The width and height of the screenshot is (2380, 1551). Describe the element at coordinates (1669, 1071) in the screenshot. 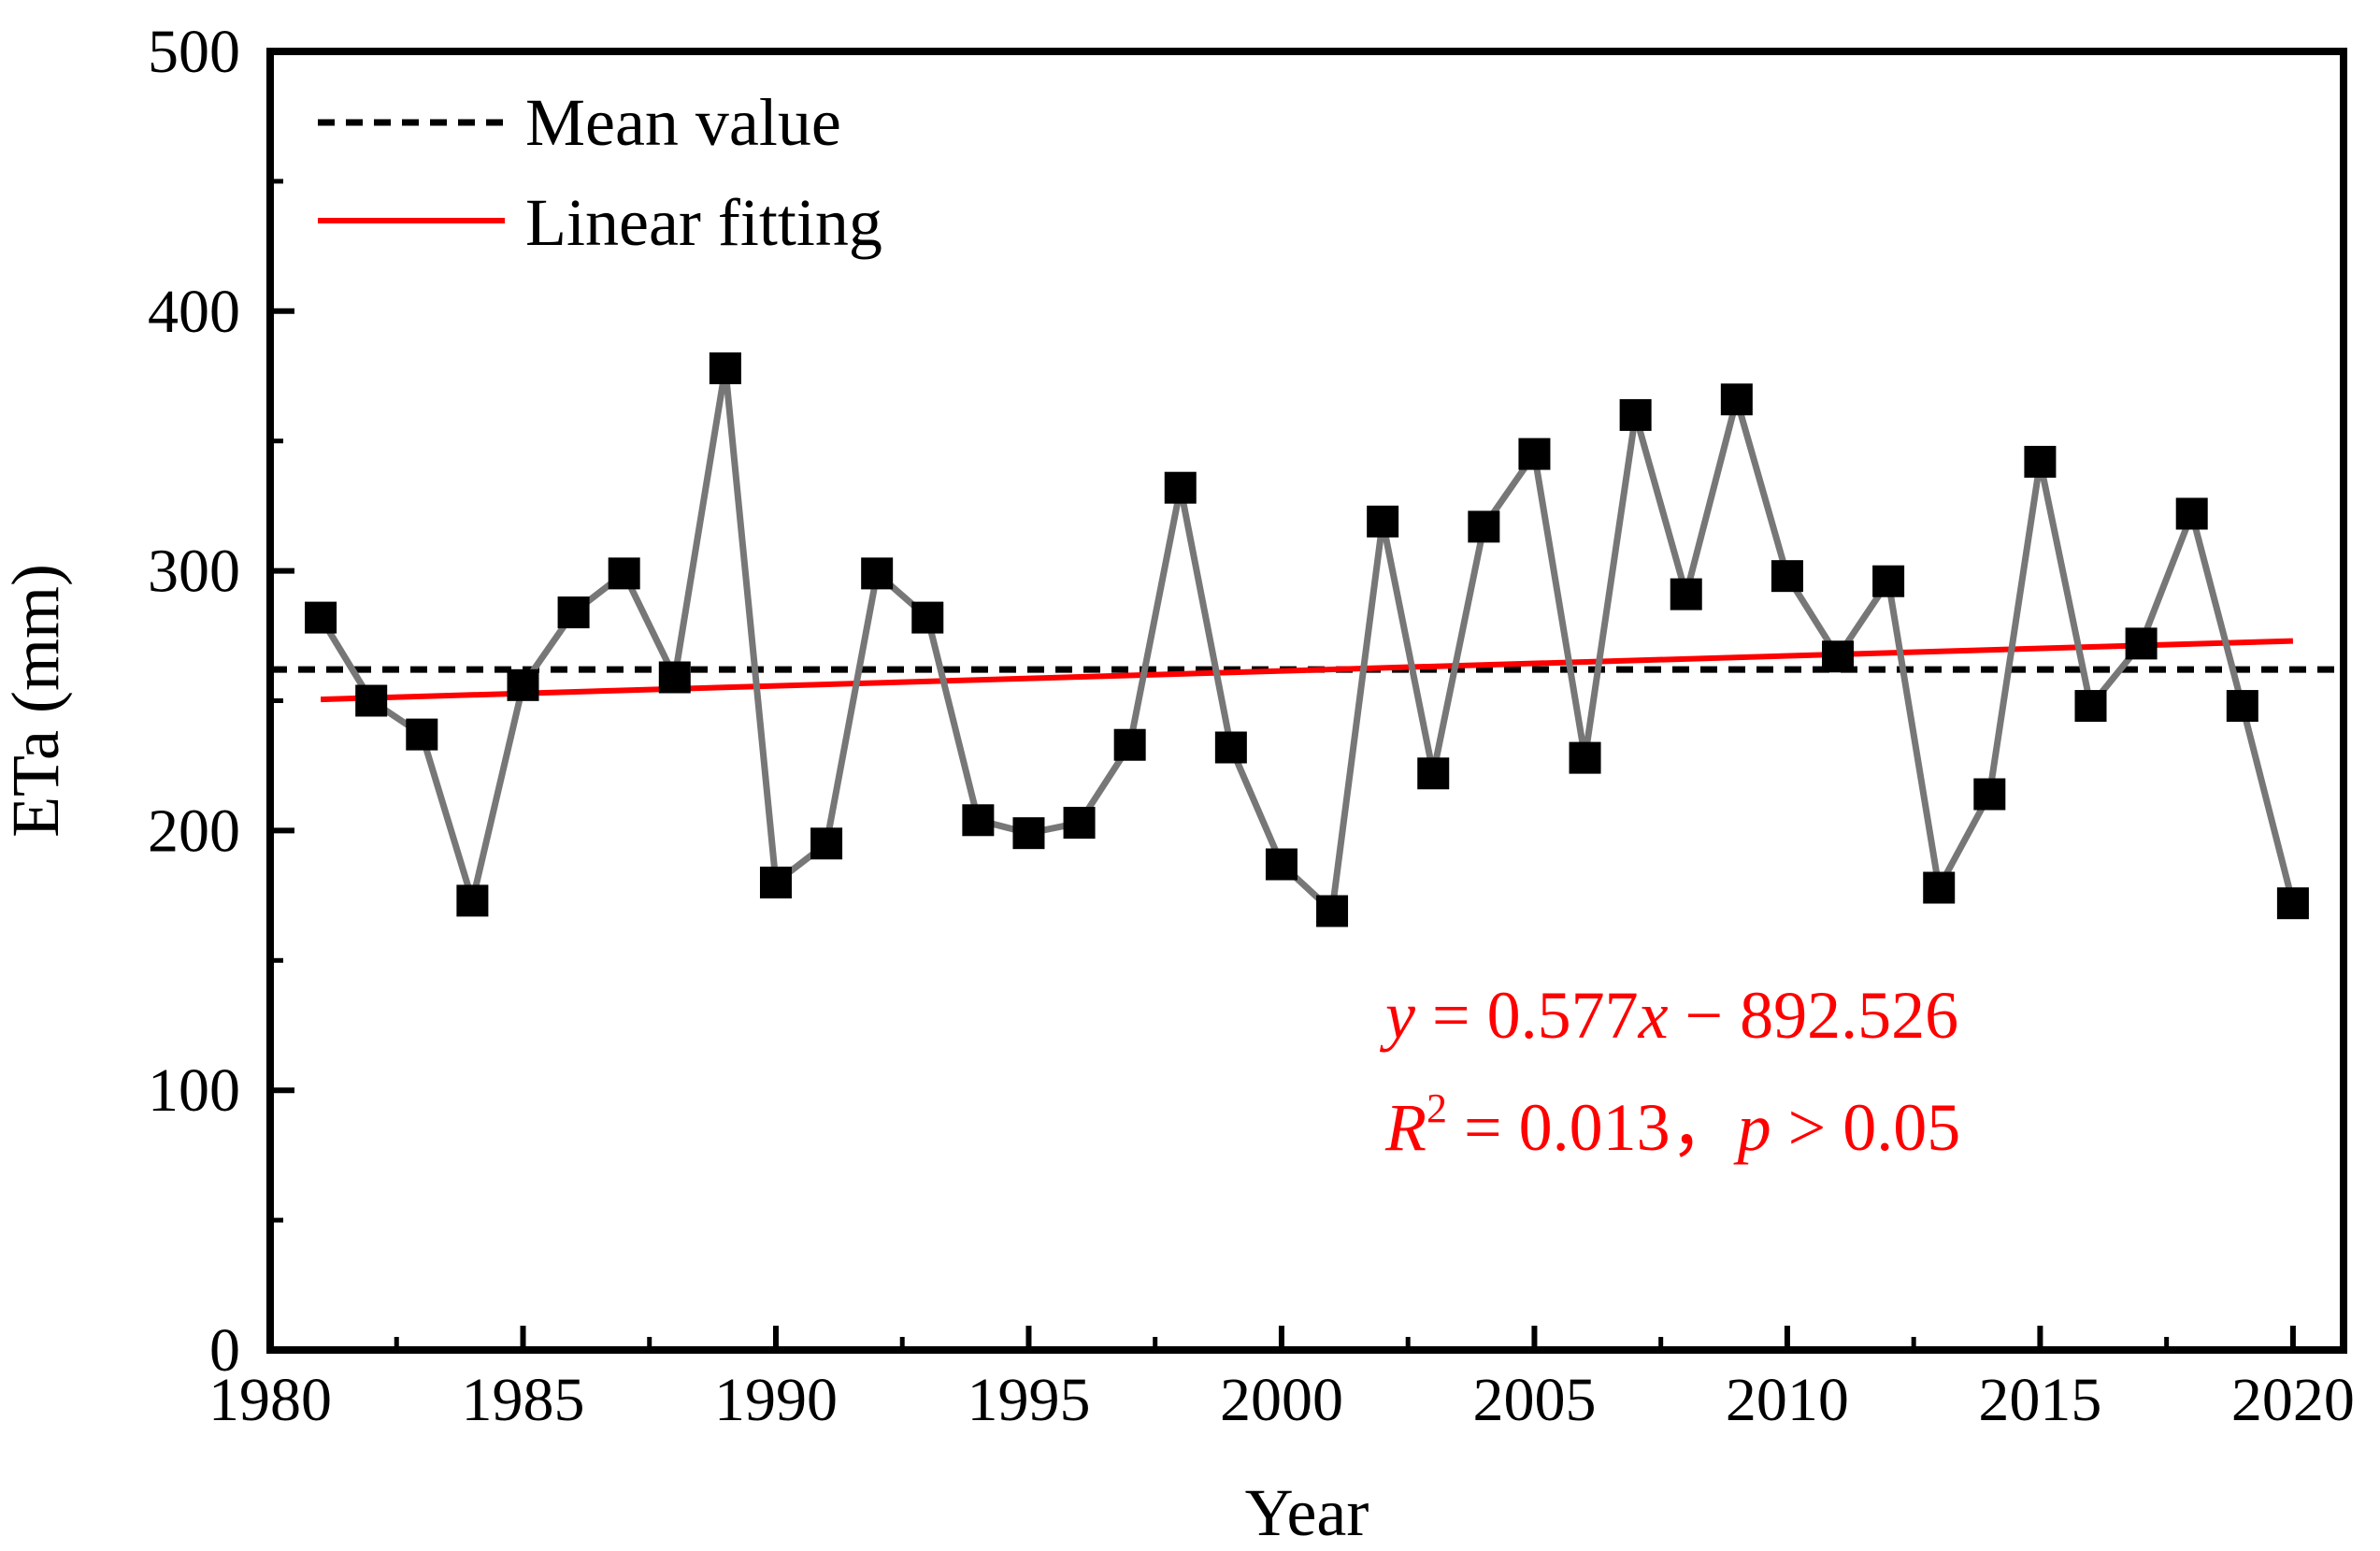

I see `regression-annotation: y = 0.577x − 892.526 R2 = 0.013，p > 0.05` at that location.